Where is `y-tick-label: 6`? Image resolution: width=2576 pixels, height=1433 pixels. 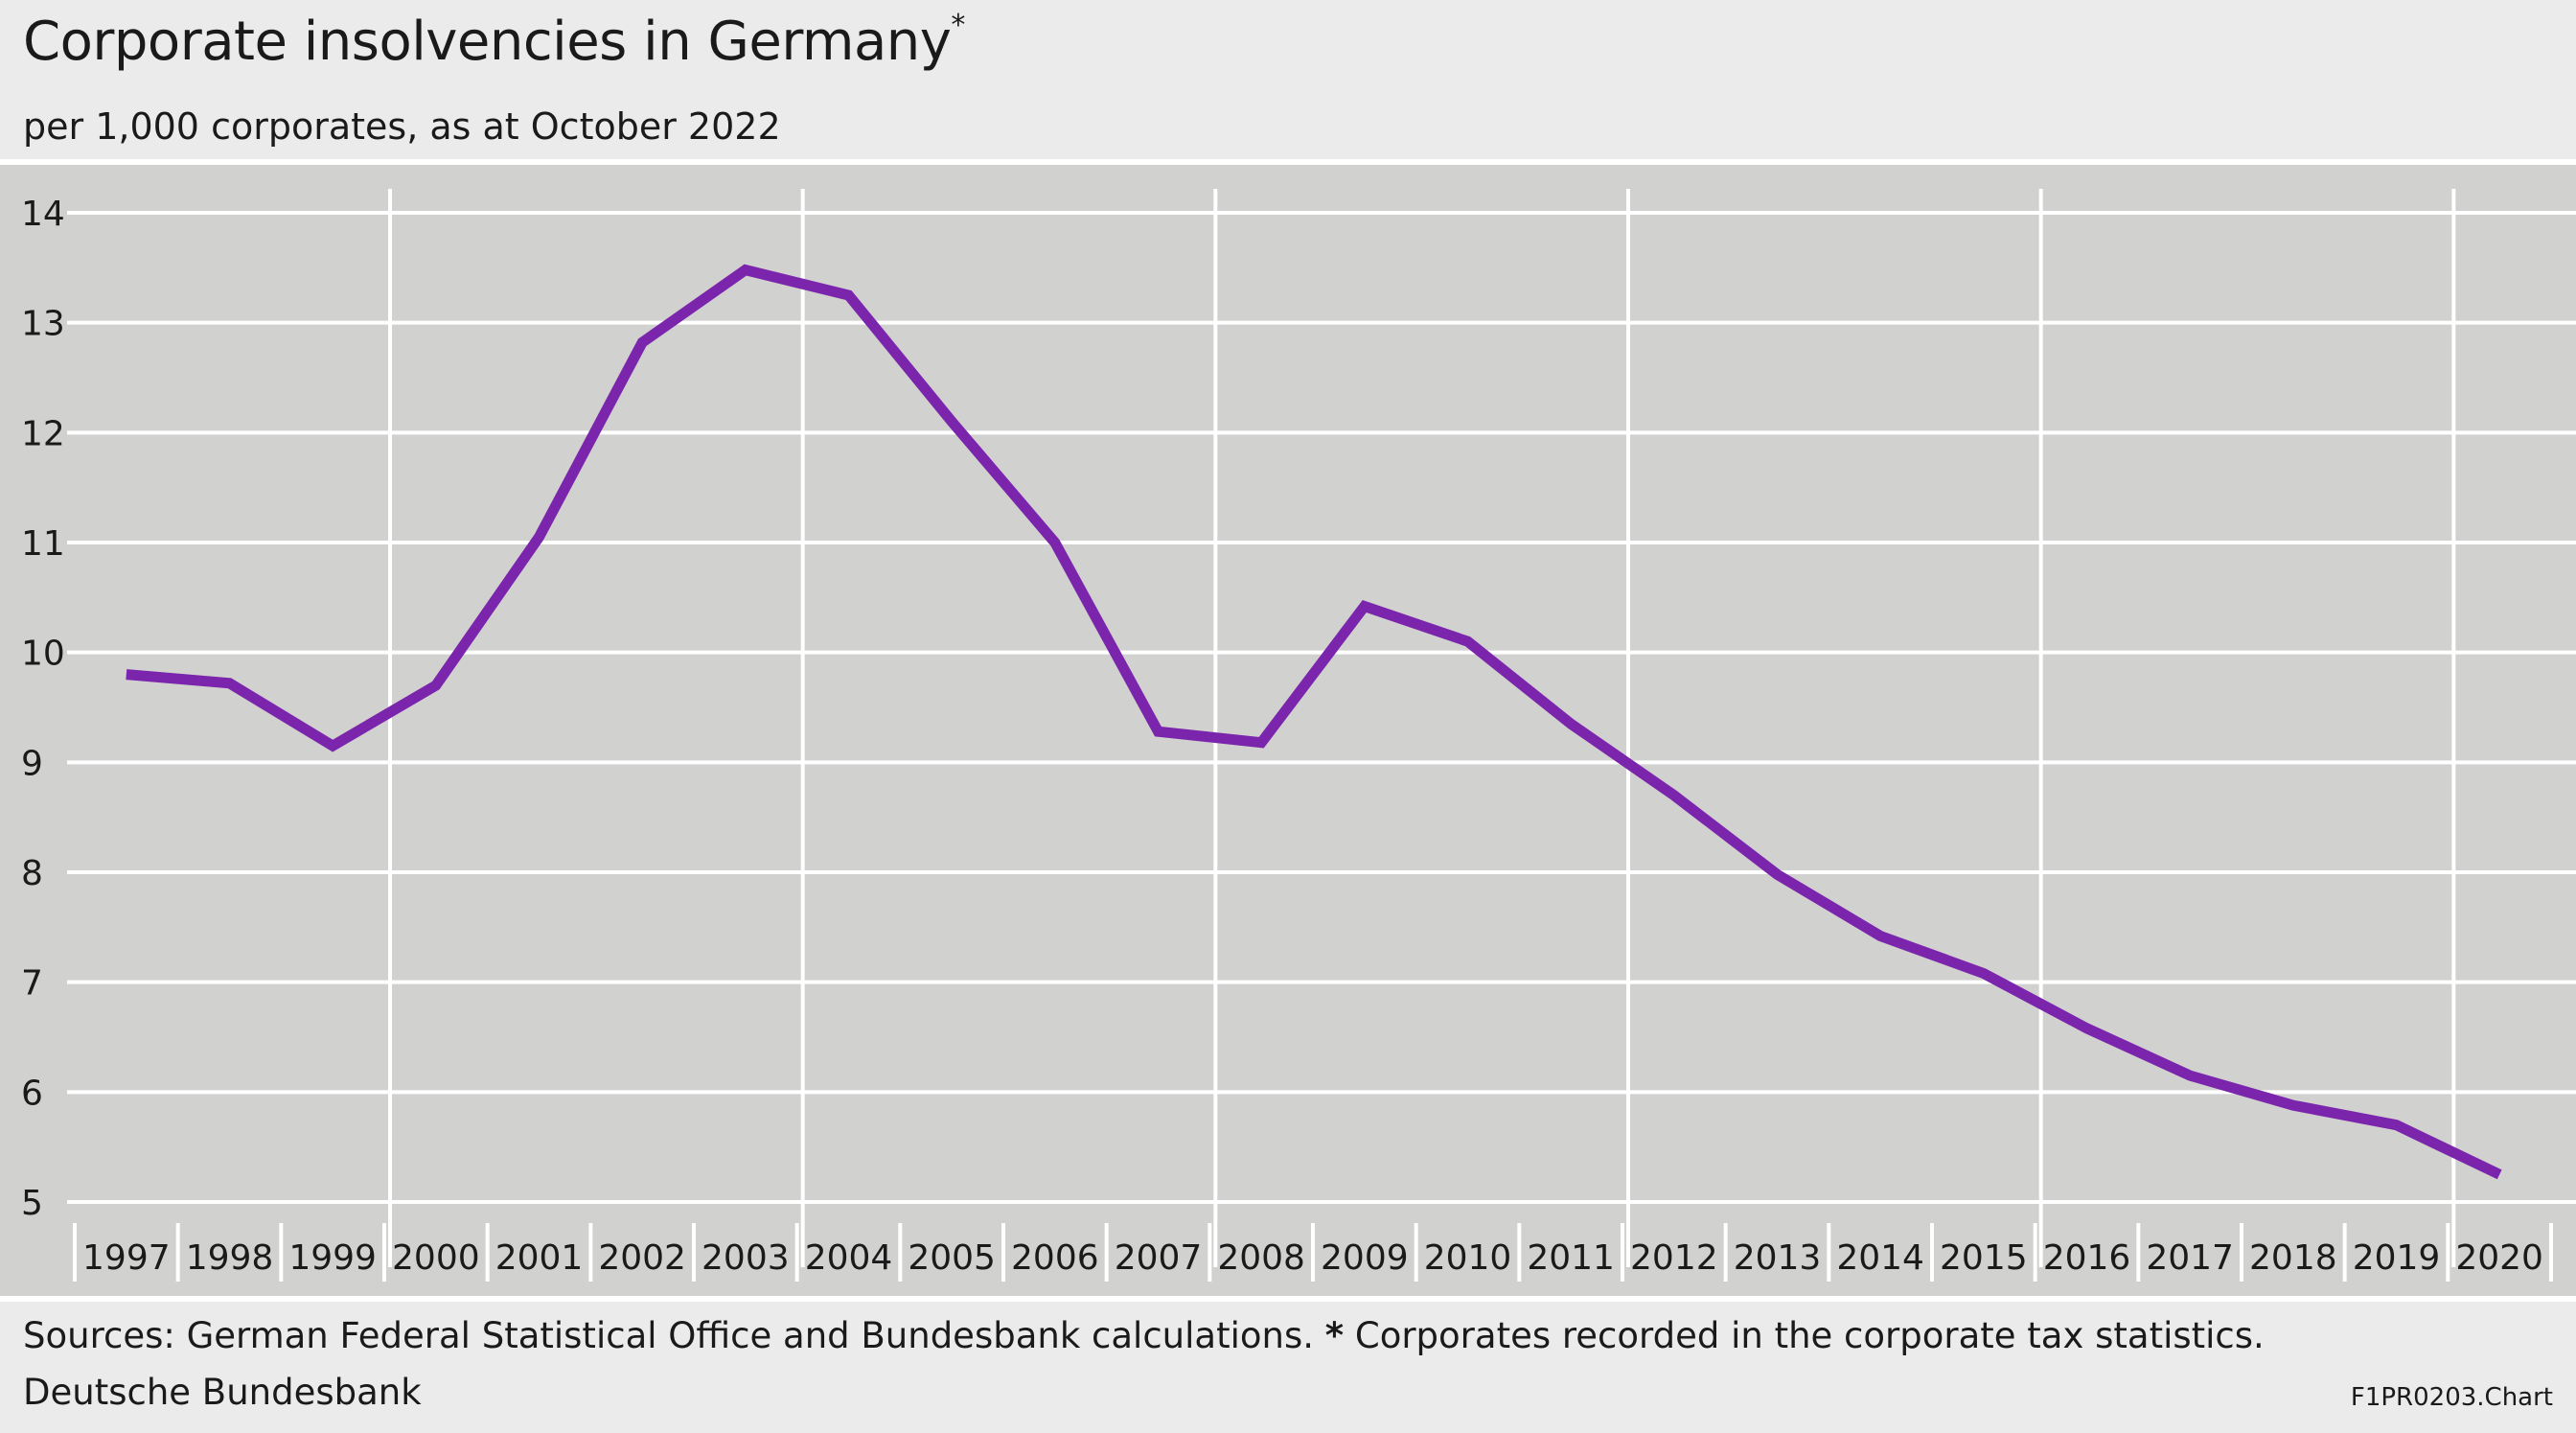 y-tick-label: 6 is located at coordinates (32, 1093).